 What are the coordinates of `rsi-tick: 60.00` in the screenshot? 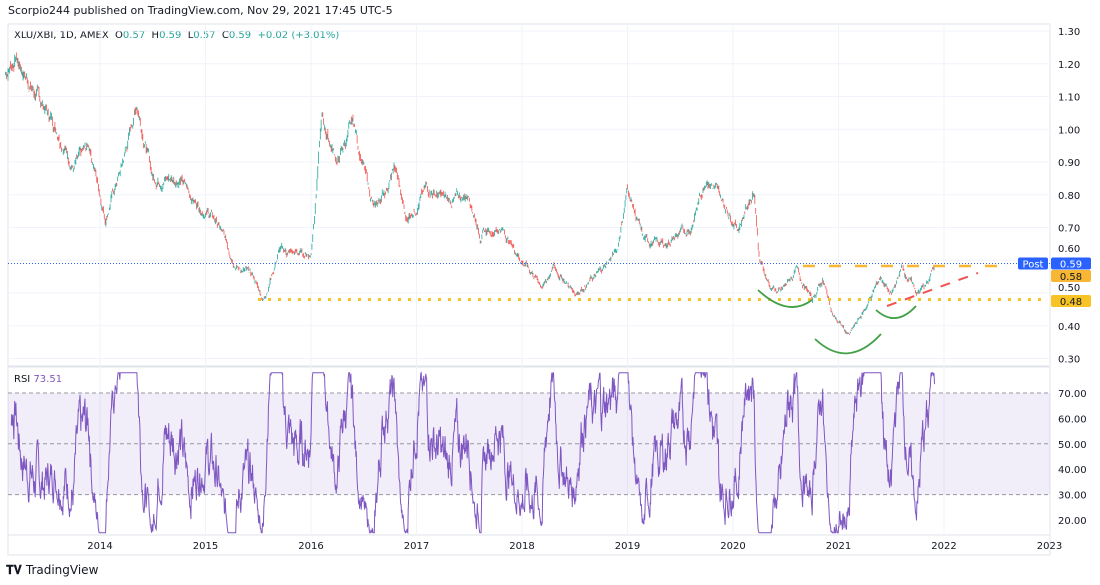 It's located at (1072, 419).